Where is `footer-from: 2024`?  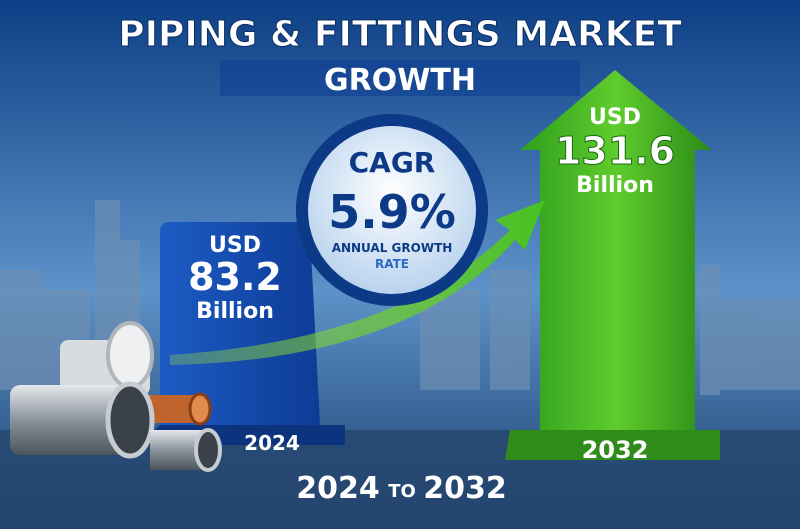 footer-from: 2024 is located at coordinates (338, 488).